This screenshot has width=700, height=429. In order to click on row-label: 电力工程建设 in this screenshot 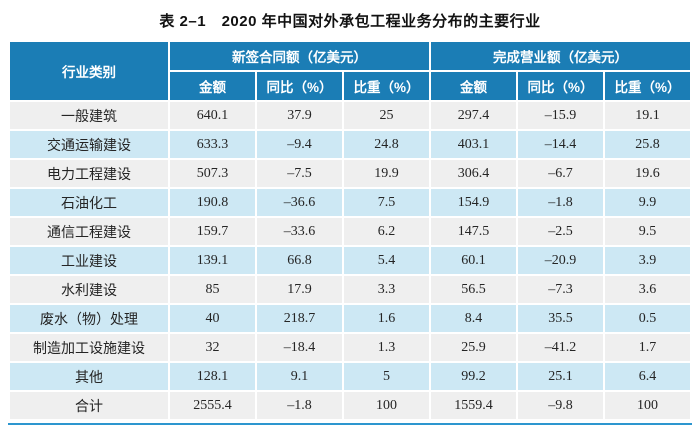, I will do `click(89, 173)`.